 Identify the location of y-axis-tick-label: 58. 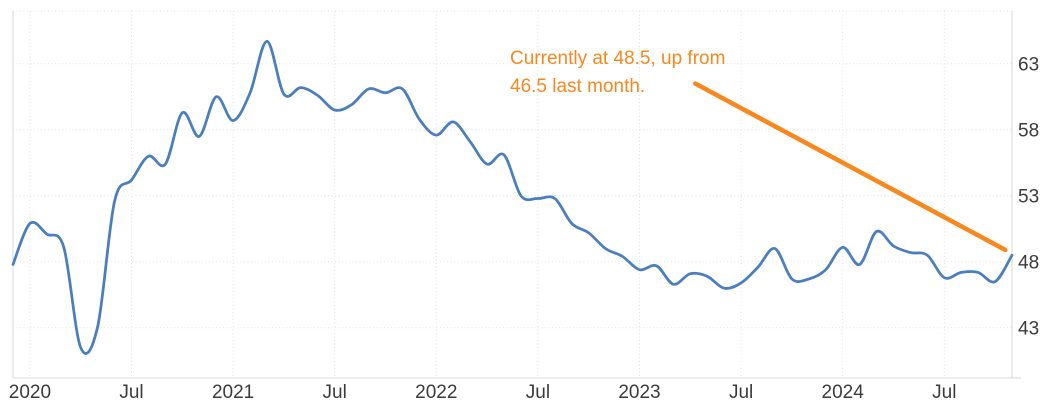
(1028, 130).